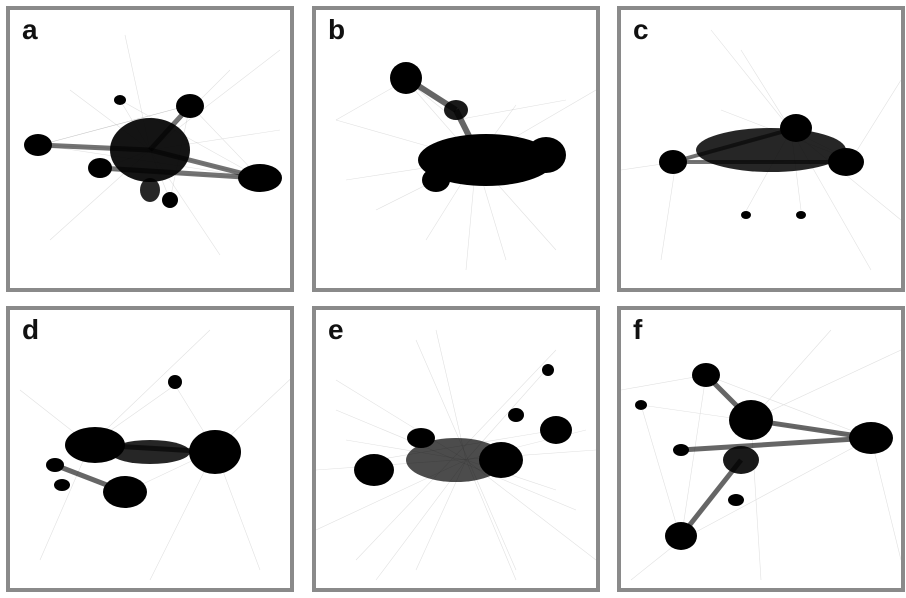  What do you see at coordinates (153, 145) in the screenshot?
I see `network-graph-a` at bounding box center [153, 145].